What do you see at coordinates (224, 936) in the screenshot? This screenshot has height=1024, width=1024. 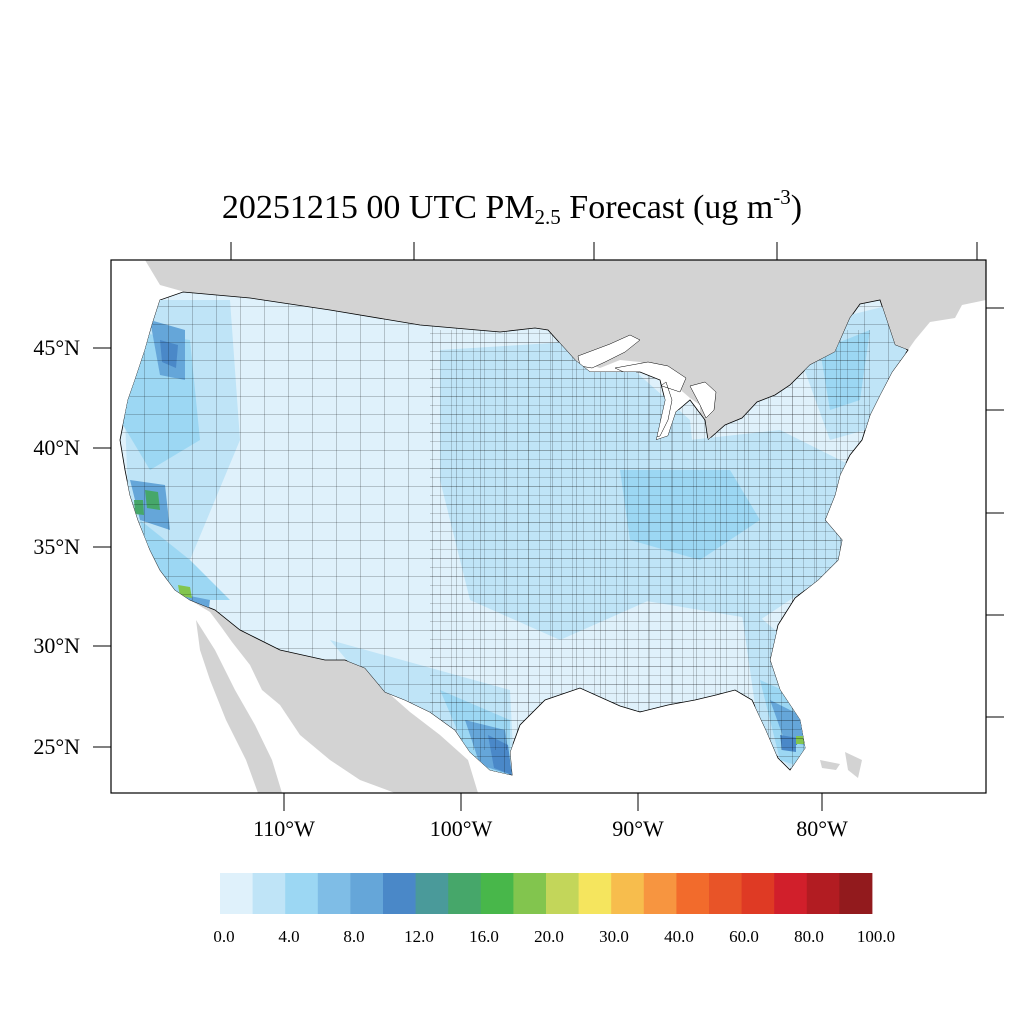 I see `colorbar-label-0: 0.0` at bounding box center [224, 936].